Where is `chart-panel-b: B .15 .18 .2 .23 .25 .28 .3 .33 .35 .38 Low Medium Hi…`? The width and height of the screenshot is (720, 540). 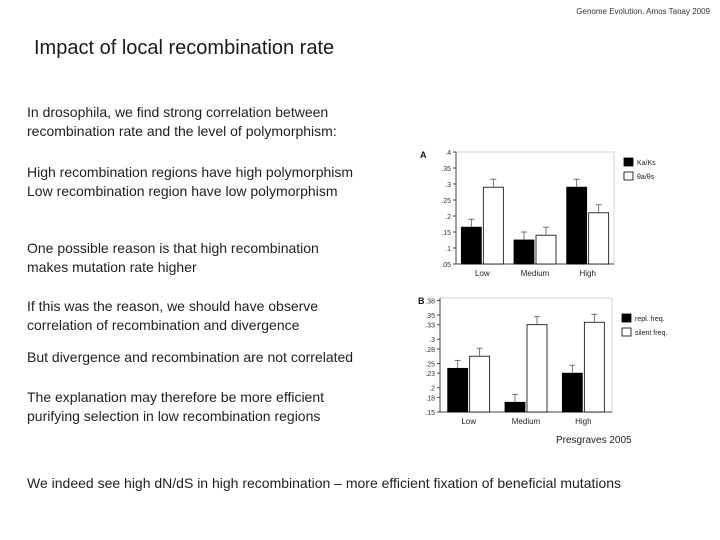
chart-panel-b: B .15 .18 .2 .23 .25 .28 .3 .33 .35 .38 Low Medium Hi… is located at coordinates (542, 361).